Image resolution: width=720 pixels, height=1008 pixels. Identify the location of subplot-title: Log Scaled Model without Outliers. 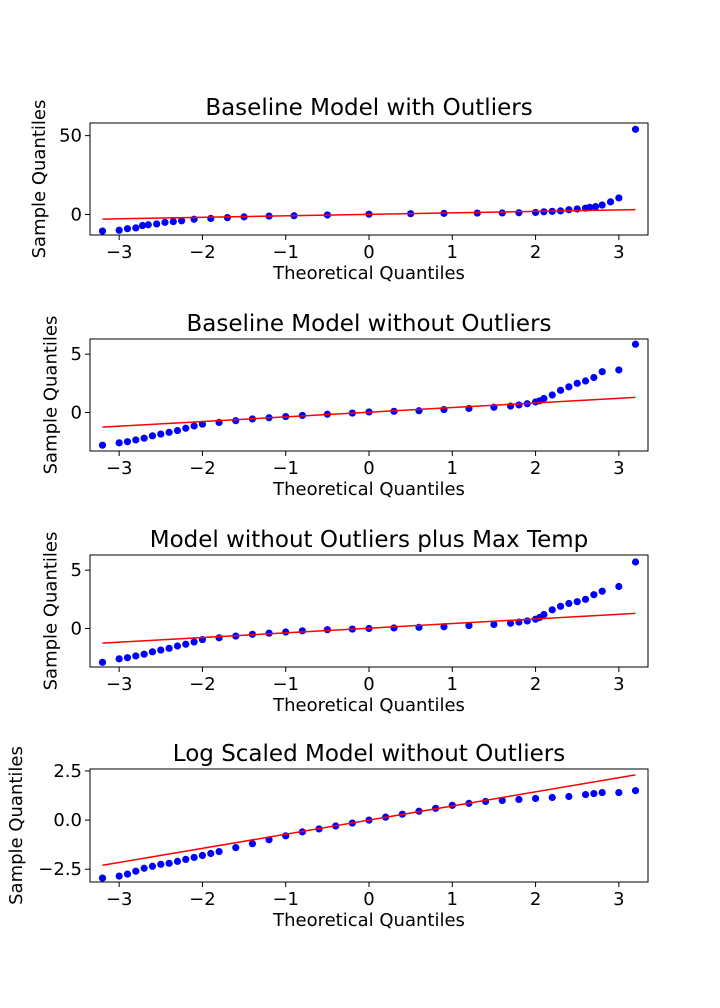
(369, 754).